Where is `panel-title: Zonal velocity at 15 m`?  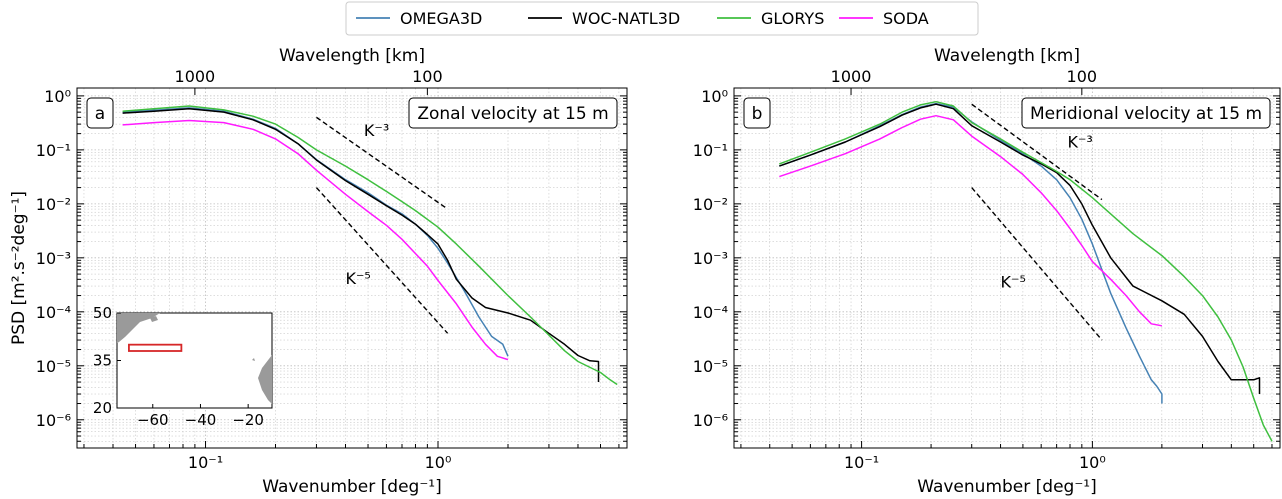
panel-title: Zonal velocity at 15 m is located at coordinates (512, 114).